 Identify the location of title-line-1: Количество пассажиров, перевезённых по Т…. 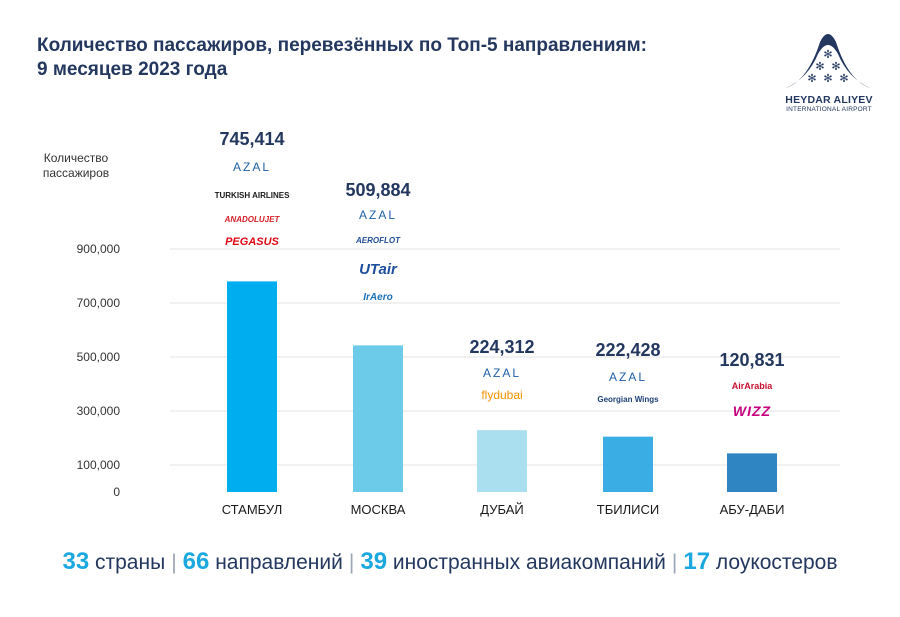
(342, 45).